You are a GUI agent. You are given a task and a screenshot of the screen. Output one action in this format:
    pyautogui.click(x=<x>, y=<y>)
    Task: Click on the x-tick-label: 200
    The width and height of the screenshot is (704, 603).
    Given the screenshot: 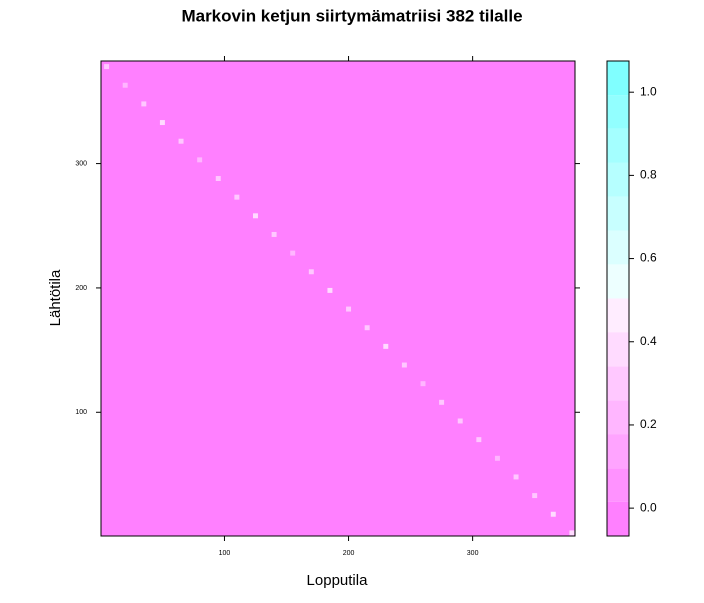 What is the action you would take?
    pyautogui.click(x=349, y=553)
    